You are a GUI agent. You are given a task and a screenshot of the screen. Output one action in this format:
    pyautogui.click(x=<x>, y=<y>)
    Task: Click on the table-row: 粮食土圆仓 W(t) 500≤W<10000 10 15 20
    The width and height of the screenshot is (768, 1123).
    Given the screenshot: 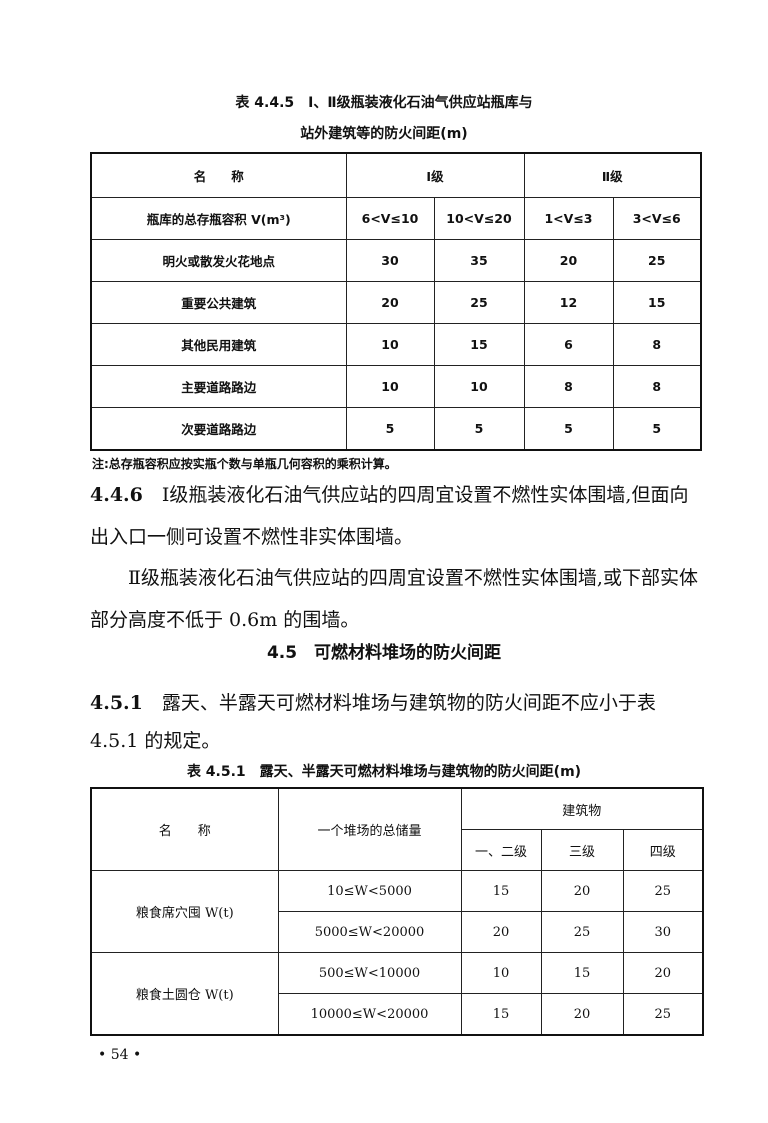 What is the action you would take?
    pyautogui.click(x=397, y=994)
    